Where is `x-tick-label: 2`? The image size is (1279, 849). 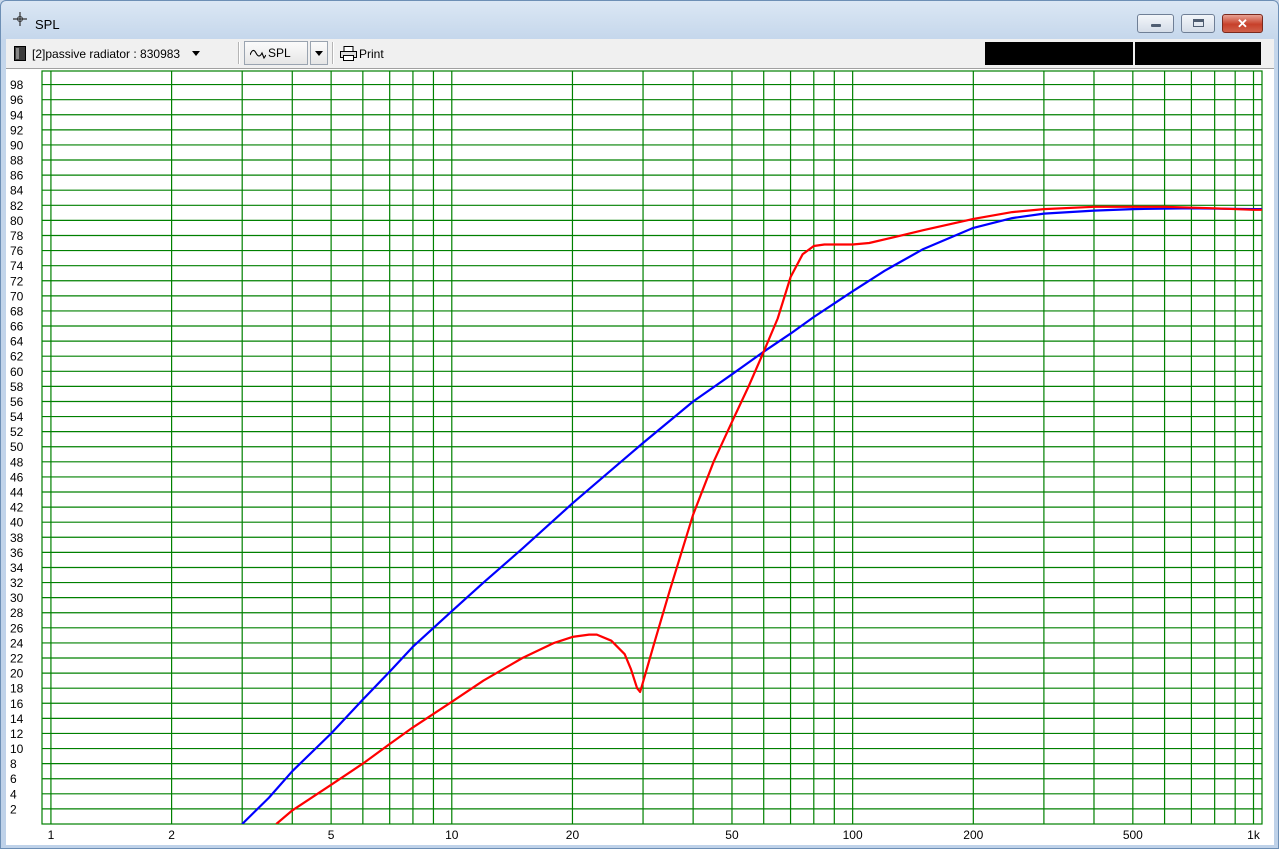 x-tick-label: 2 is located at coordinates (171, 835).